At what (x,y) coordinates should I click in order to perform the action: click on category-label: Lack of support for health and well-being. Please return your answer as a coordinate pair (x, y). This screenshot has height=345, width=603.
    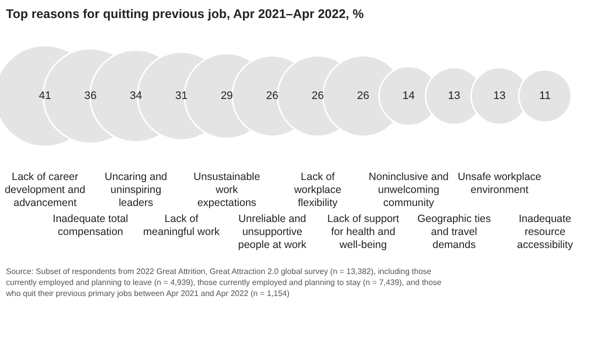
    Looking at the image, I should click on (363, 232).